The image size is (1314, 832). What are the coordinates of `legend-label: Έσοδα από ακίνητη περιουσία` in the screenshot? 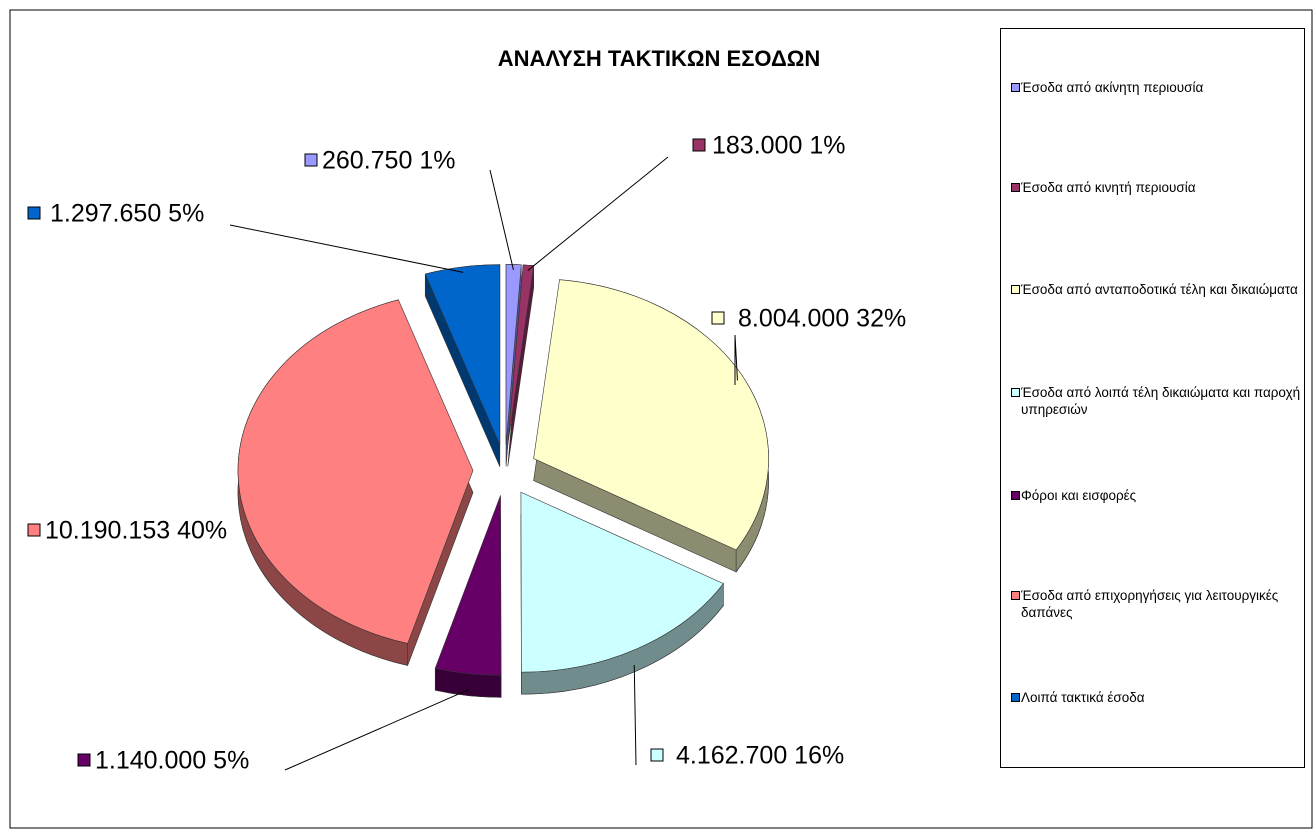 It's located at (1112, 87).